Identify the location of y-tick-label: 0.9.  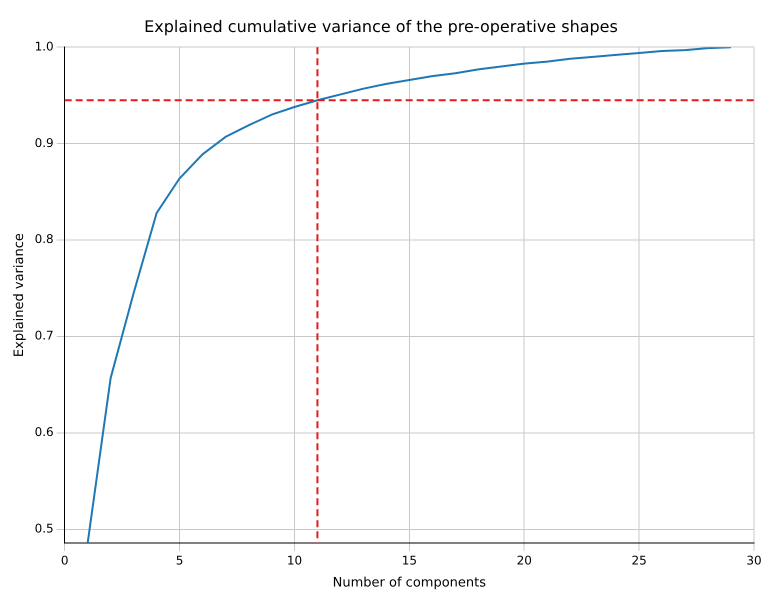
(44, 143).